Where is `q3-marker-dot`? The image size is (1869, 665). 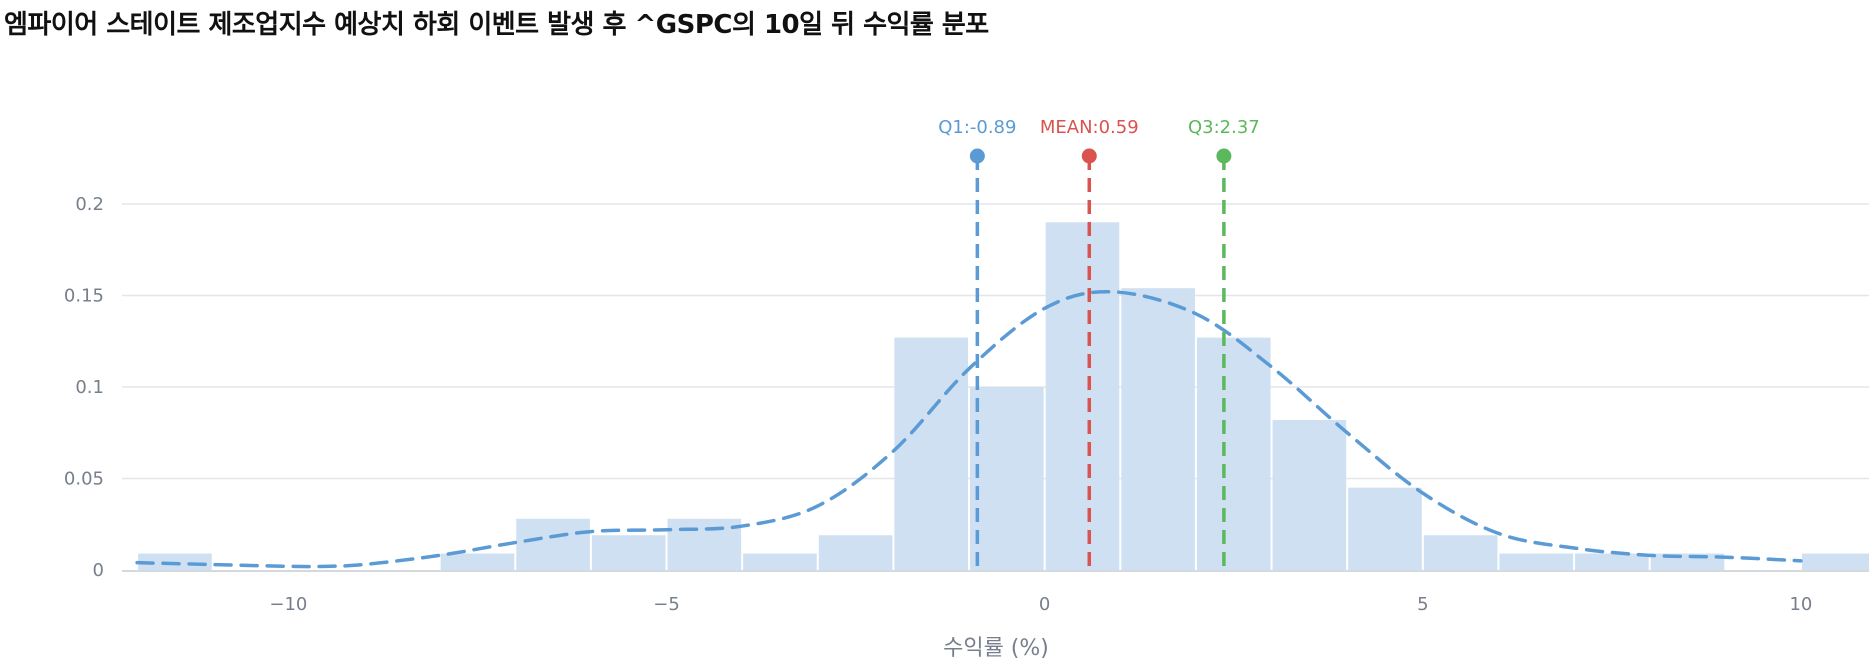
q3-marker-dot is located at coordinates (1224, 156).